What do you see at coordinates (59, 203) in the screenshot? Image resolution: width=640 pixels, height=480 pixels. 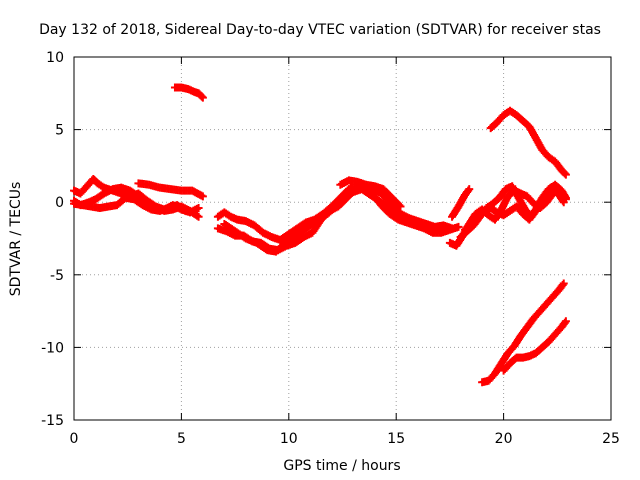 I see `y-tick-label: 0` at bounding box center [59, 203].